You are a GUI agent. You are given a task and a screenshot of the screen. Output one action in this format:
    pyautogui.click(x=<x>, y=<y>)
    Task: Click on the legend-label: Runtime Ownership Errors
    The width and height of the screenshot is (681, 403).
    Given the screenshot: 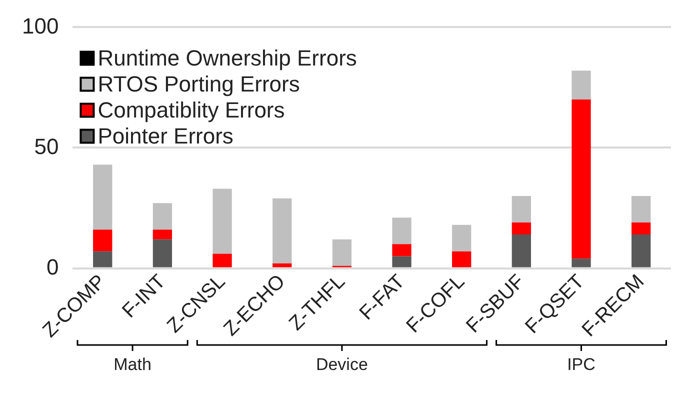 What is the action you would take?
    pyautogui.click(x=227, y=57)
    